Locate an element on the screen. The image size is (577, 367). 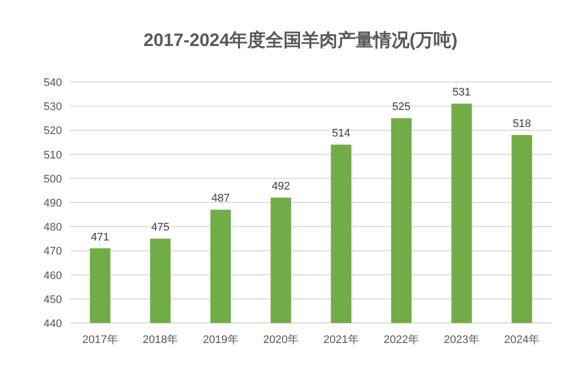
data-label: 492 is located at coordinates (281, 186).